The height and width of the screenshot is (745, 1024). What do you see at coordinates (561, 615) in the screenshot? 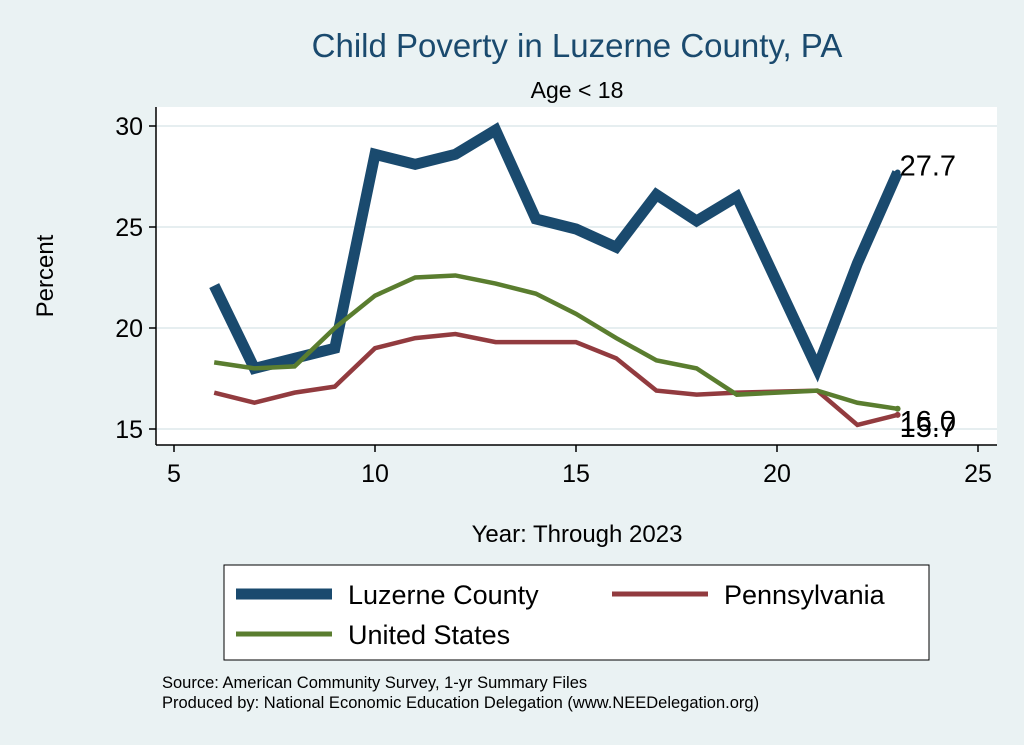
I see `legend: Luzerne County Pennsylvania United States` at bounding box center [561, 615].